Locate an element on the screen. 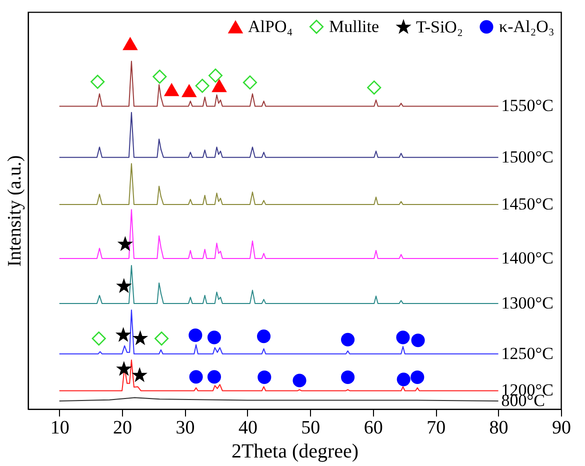  x-tick-label: 70 is located at coordinates (436, 428).